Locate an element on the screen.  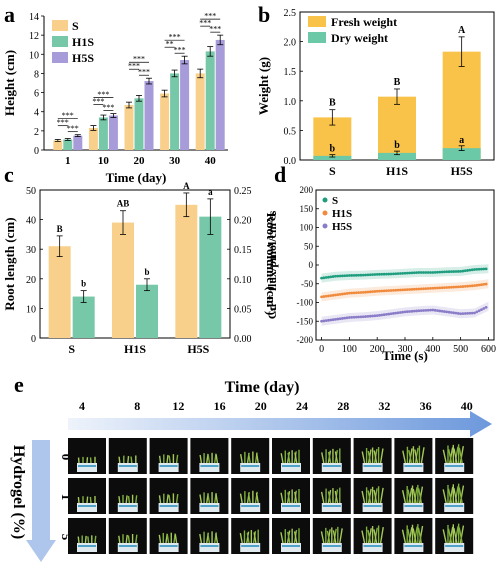
c-bar-root-volume is located at coordinates (83, 317).